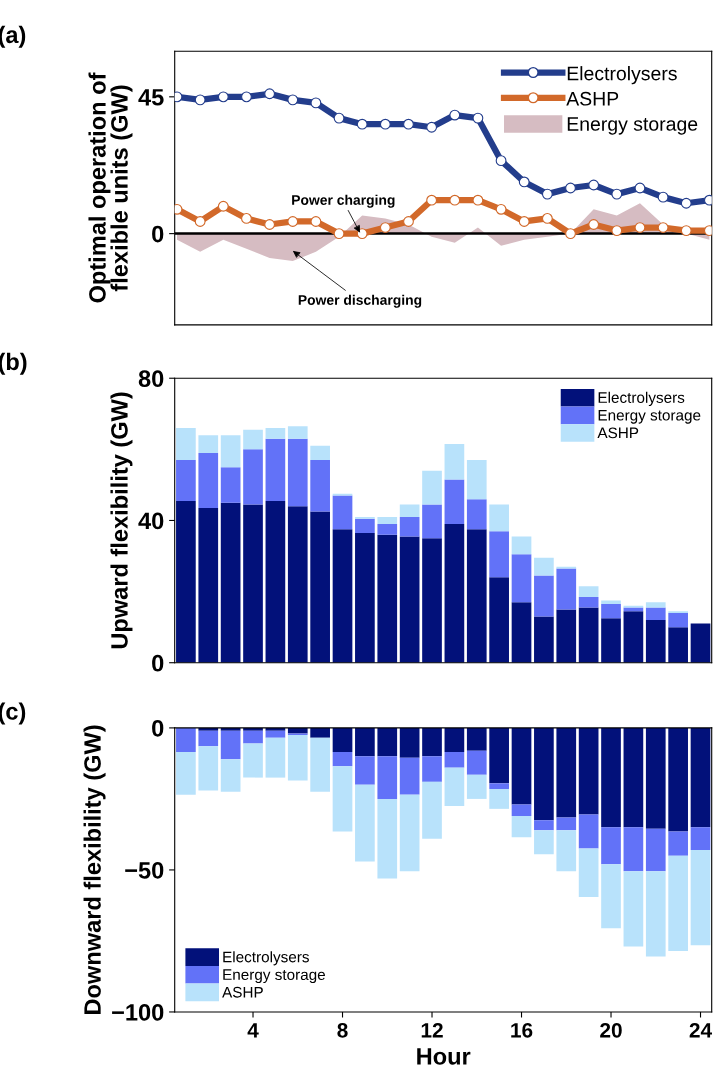 The width and height of the screenshot is (716, 1090). I want to click on x-tick-label: 16, so click(522, 1030).